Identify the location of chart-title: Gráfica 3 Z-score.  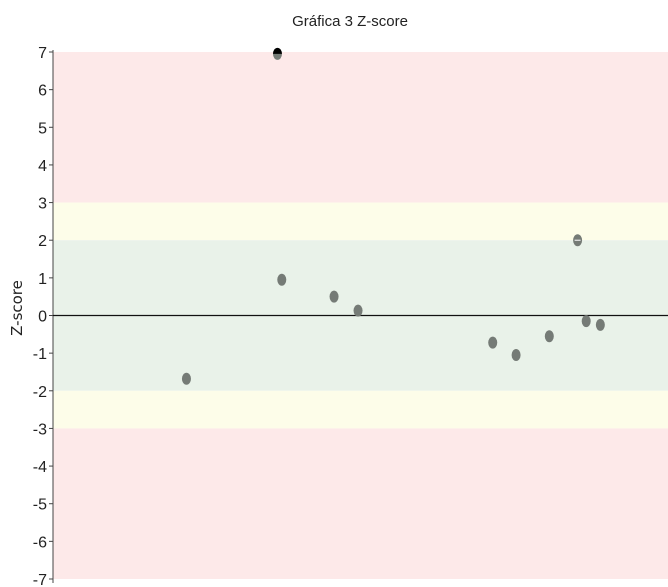
(350, 21).